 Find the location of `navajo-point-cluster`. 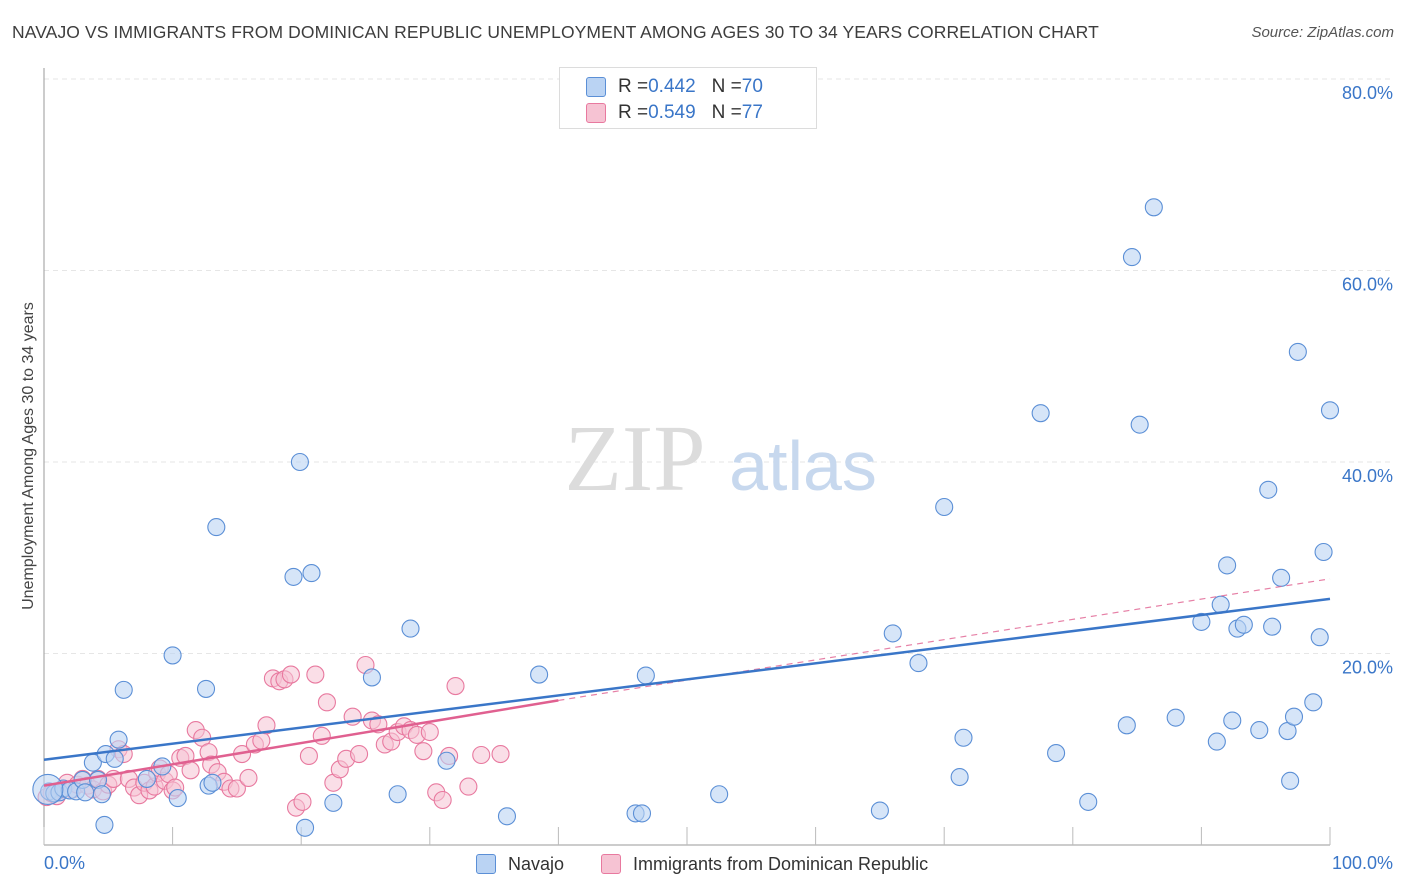

navajo-point-cluster is located at coordinates (48, 789).